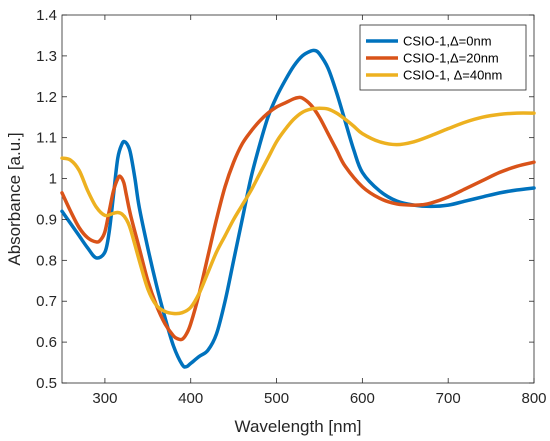 This screenshot has height=441, width=550. What do you see at coordinates (452, 75) in the screenshot?
I see `legend-label-2: CSIO-1, Δ=40nm` at bounding box center [452, 75].